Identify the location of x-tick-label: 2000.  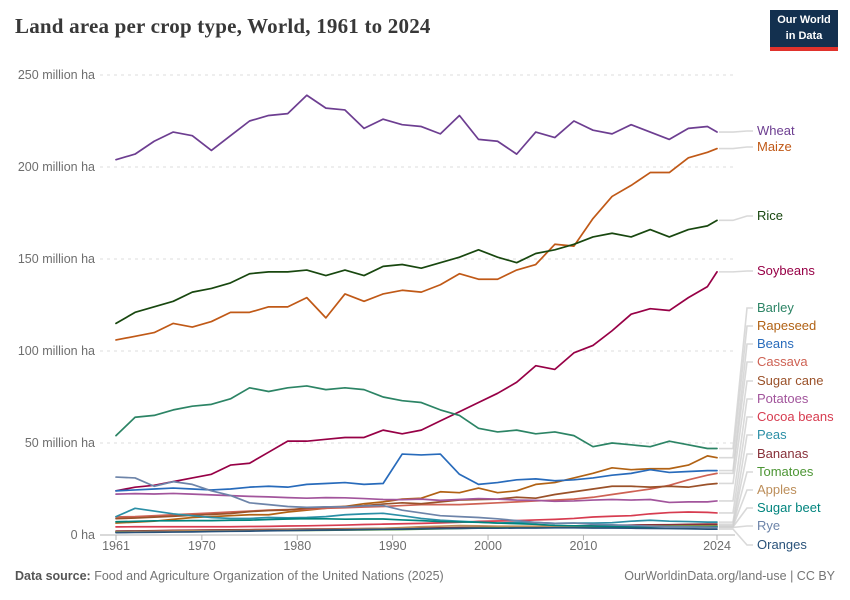
(488, 546).